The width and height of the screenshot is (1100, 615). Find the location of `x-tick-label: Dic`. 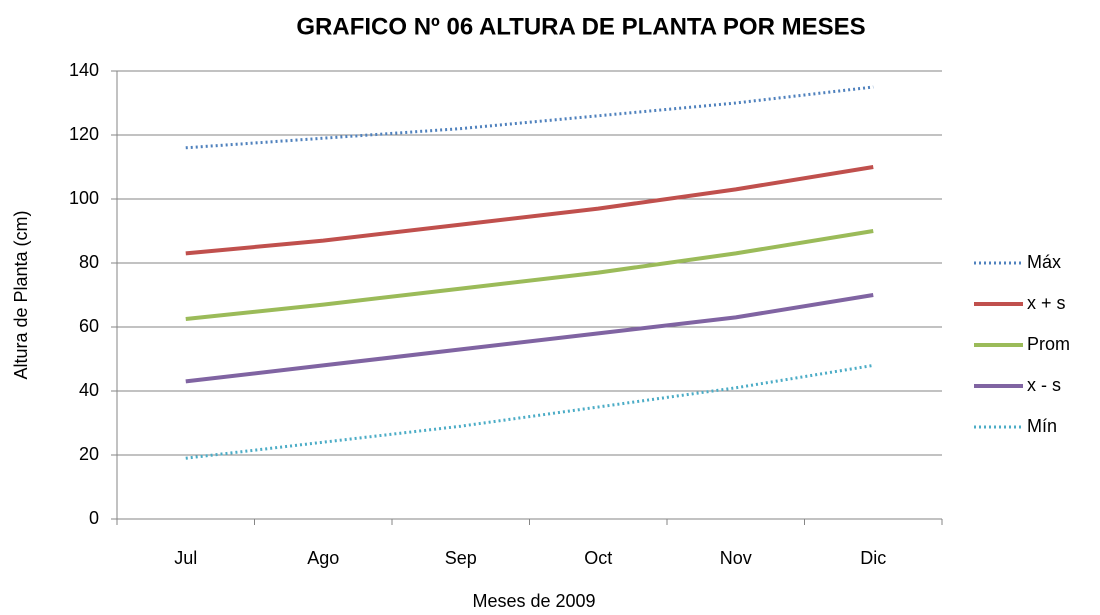

x-tick-label: Dic is located at coordinates (873, 558).